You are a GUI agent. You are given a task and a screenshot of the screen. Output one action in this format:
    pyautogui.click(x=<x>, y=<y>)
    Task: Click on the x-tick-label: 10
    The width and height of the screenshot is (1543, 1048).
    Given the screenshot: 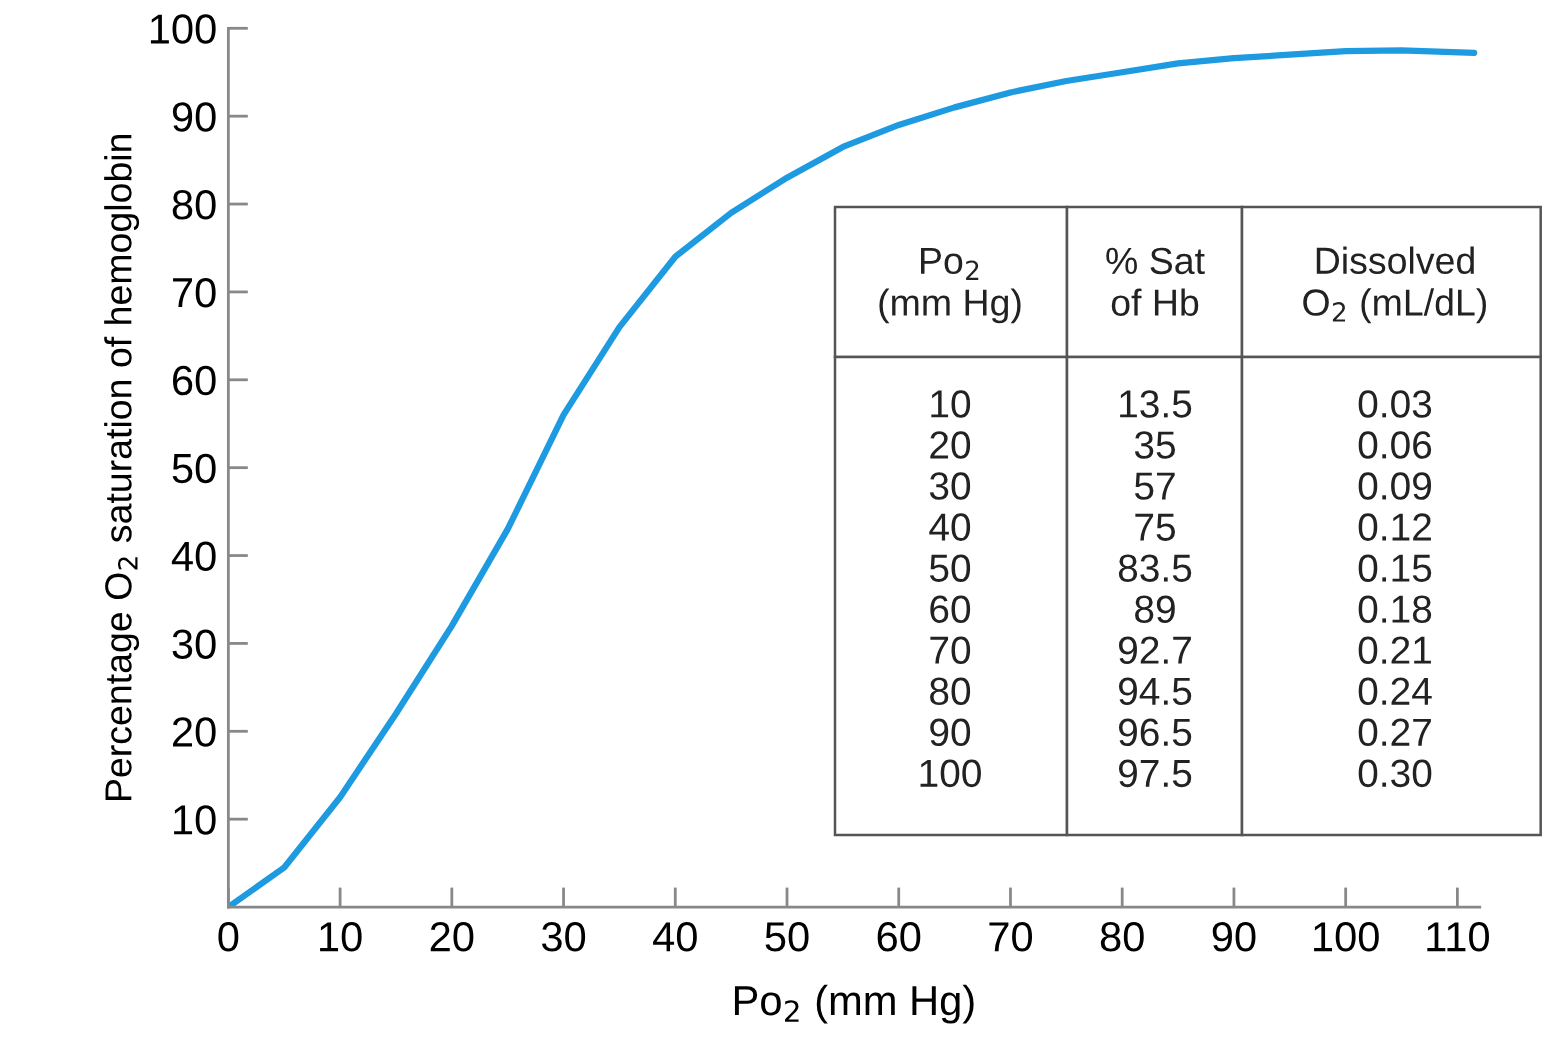 What is the action you would take?
    pyautogui.click(x=341, y=937)
    